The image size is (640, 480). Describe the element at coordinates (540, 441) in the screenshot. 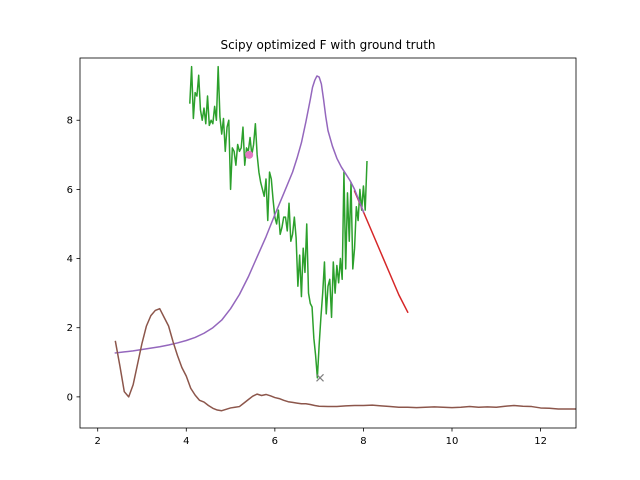

I see `x-tick-label: 12` at that location.